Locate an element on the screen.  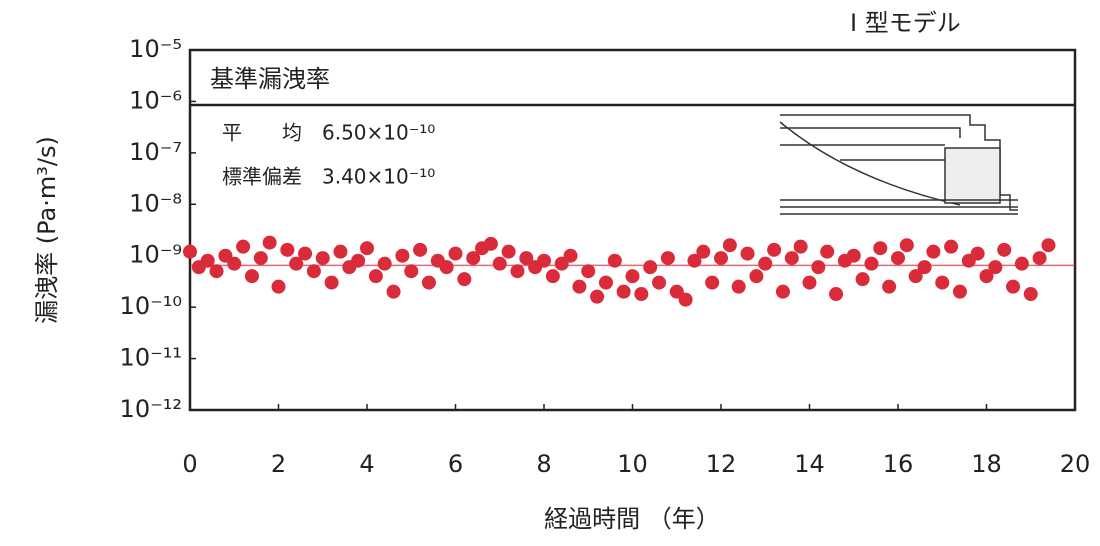
x-tick-label: 10 is located at coordinates (632, 464).